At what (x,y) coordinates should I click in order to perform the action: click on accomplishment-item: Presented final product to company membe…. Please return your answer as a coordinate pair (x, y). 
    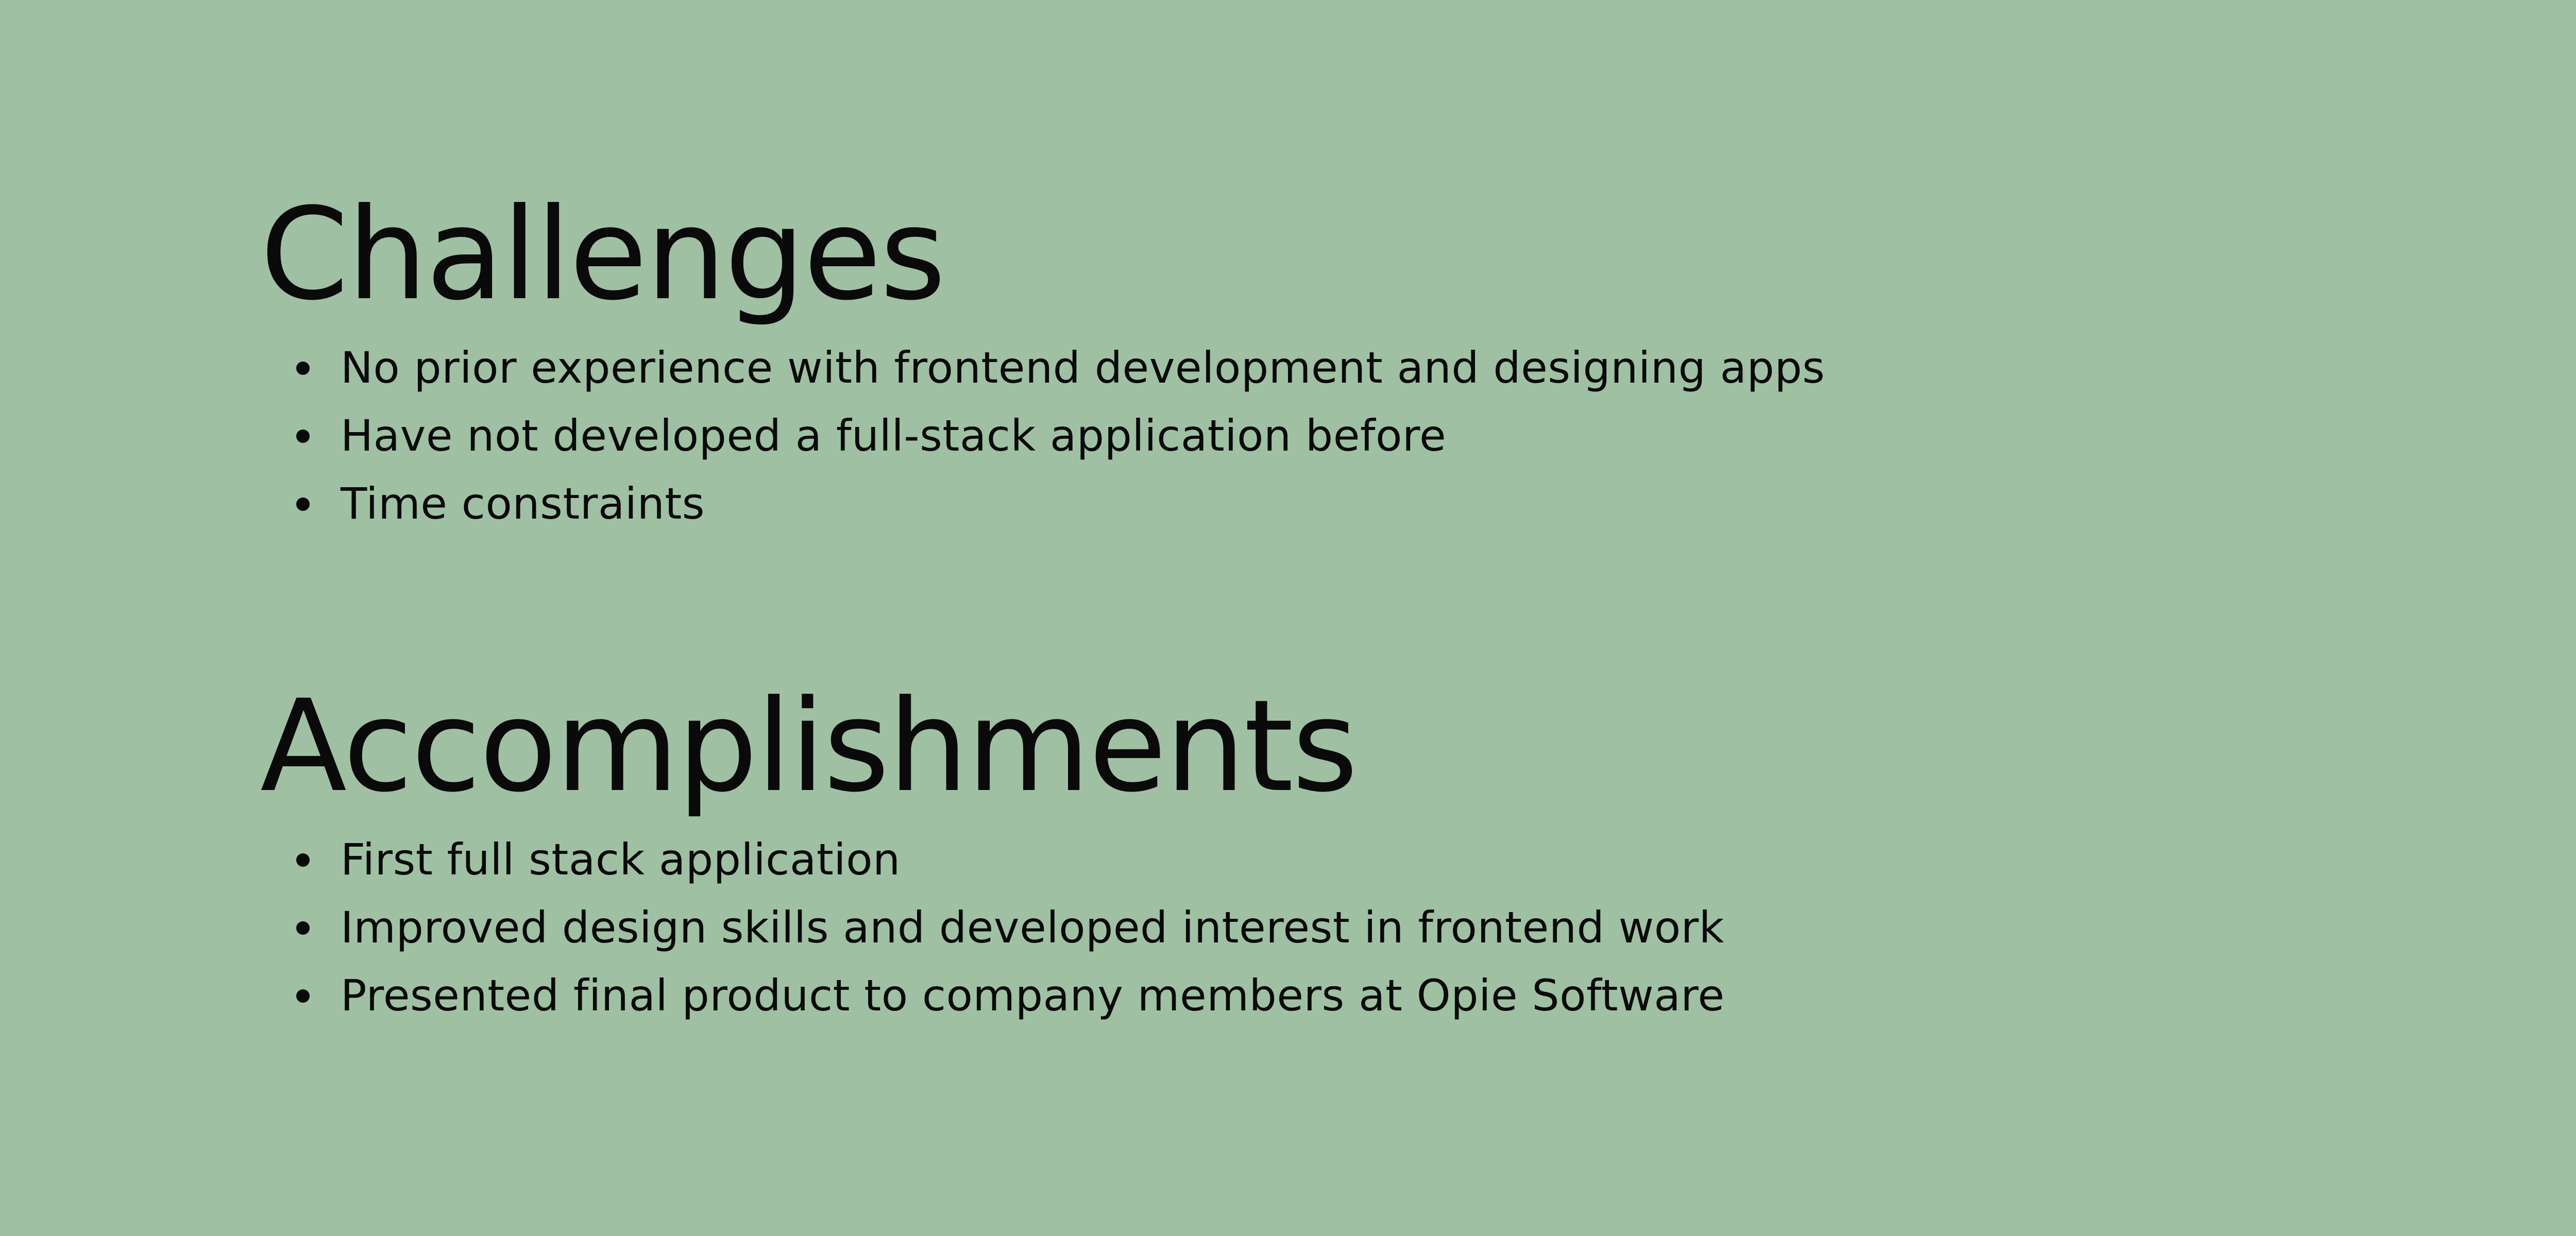
    Looking at the image, I should click on (1386, 995).